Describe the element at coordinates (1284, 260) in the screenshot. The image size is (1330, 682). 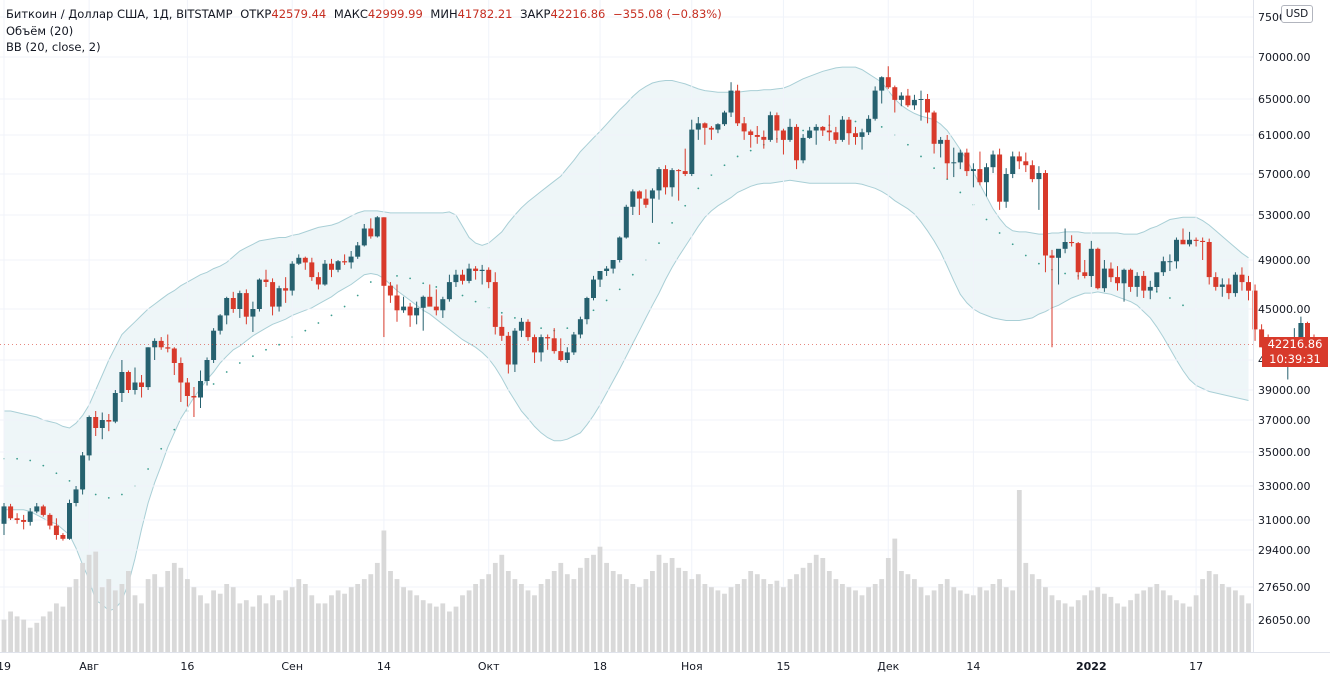
I see `price-axis-label: 49000.00` at that location.